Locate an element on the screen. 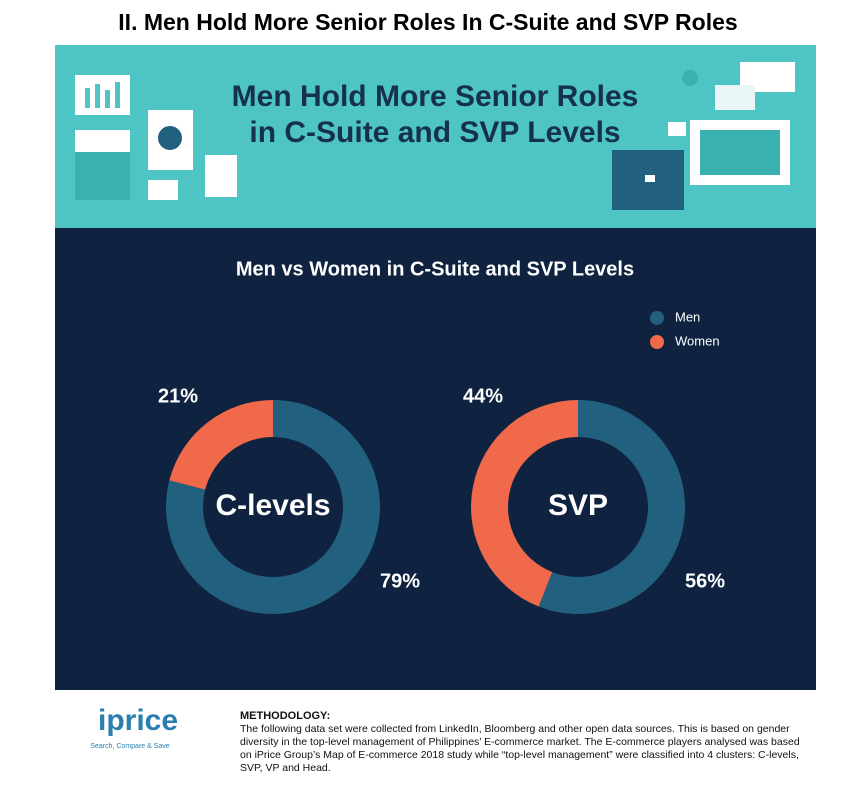  value-label: 79% is located at coordinates (400, 581).